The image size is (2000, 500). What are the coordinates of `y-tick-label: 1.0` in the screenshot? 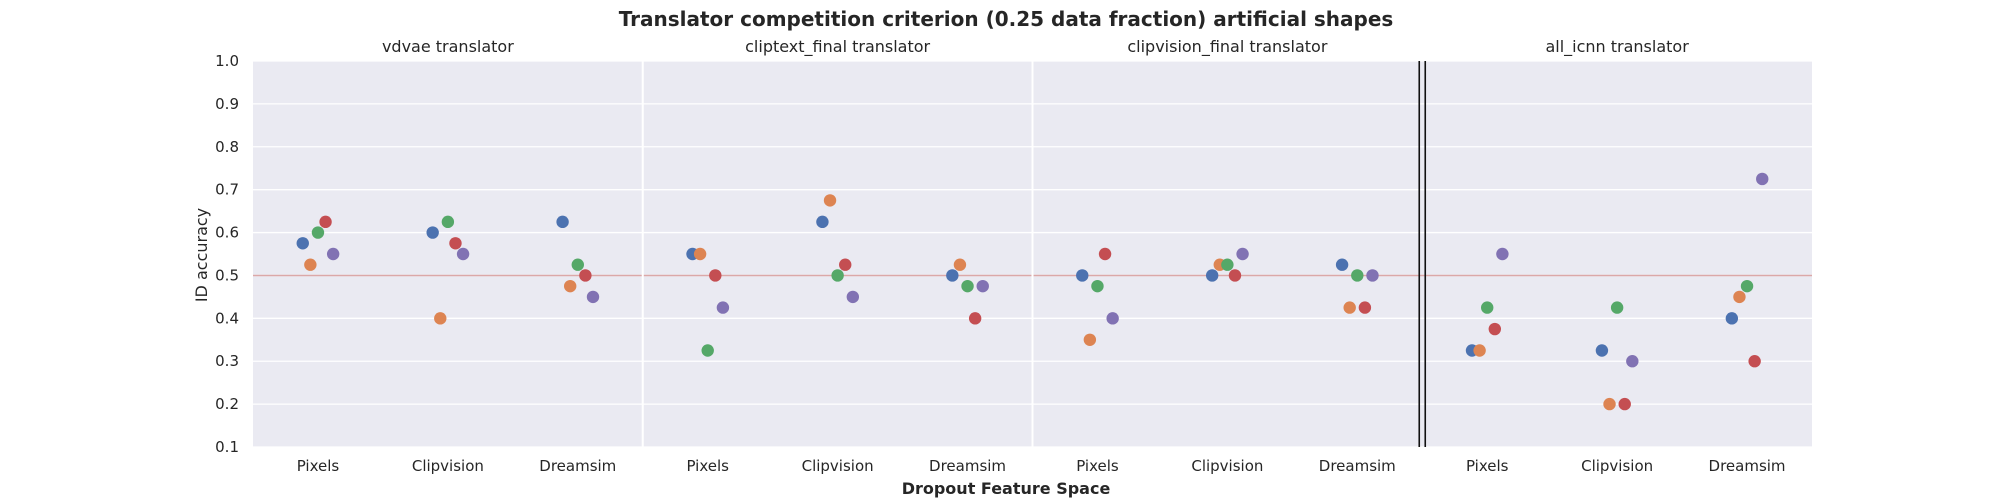 It's located at (227, 61).